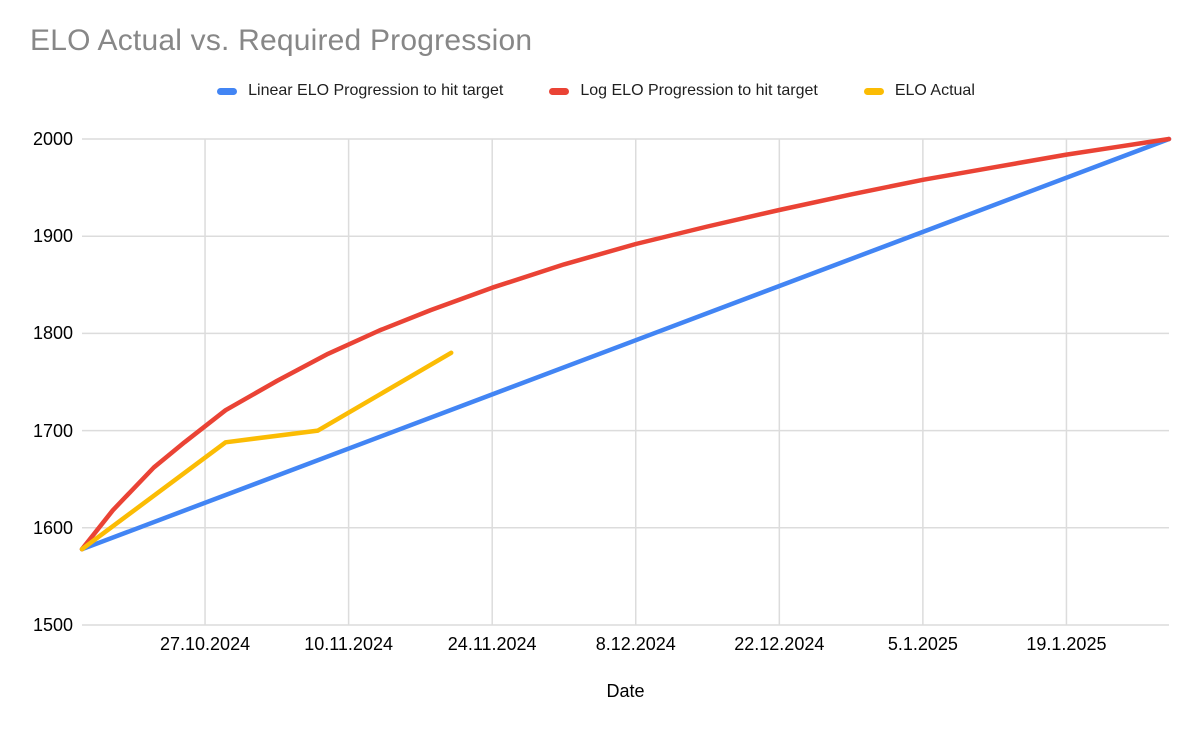 The height and width of the screenshot is (730, 1192). What do you see at coordinates (922, 644) in the screenshot?
I see `x-tick-label: 5.1.2025` at bounding box center [922, 644].